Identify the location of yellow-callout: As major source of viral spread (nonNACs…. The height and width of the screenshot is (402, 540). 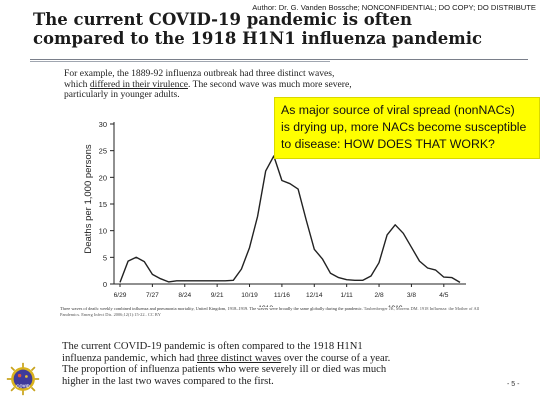
(407, 128).